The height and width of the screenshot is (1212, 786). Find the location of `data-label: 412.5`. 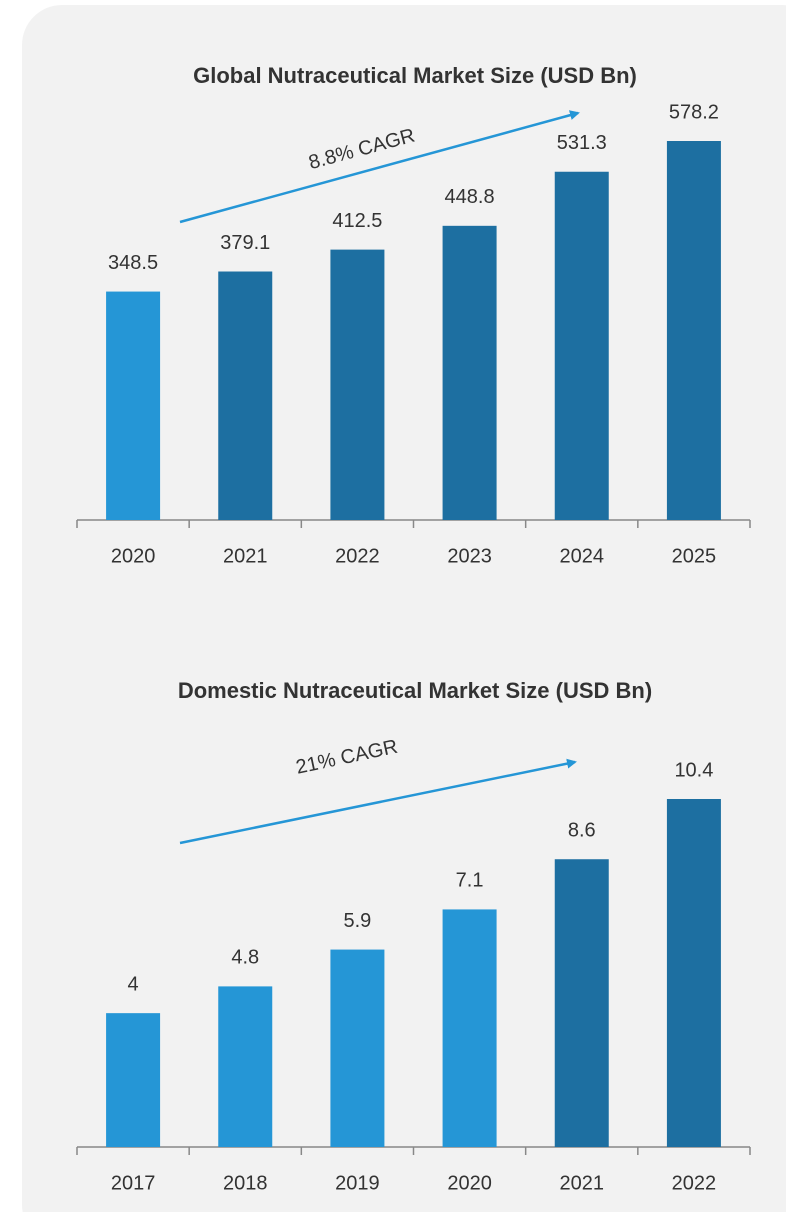

data-label: 412.5 is located at coordinates (357, 221).